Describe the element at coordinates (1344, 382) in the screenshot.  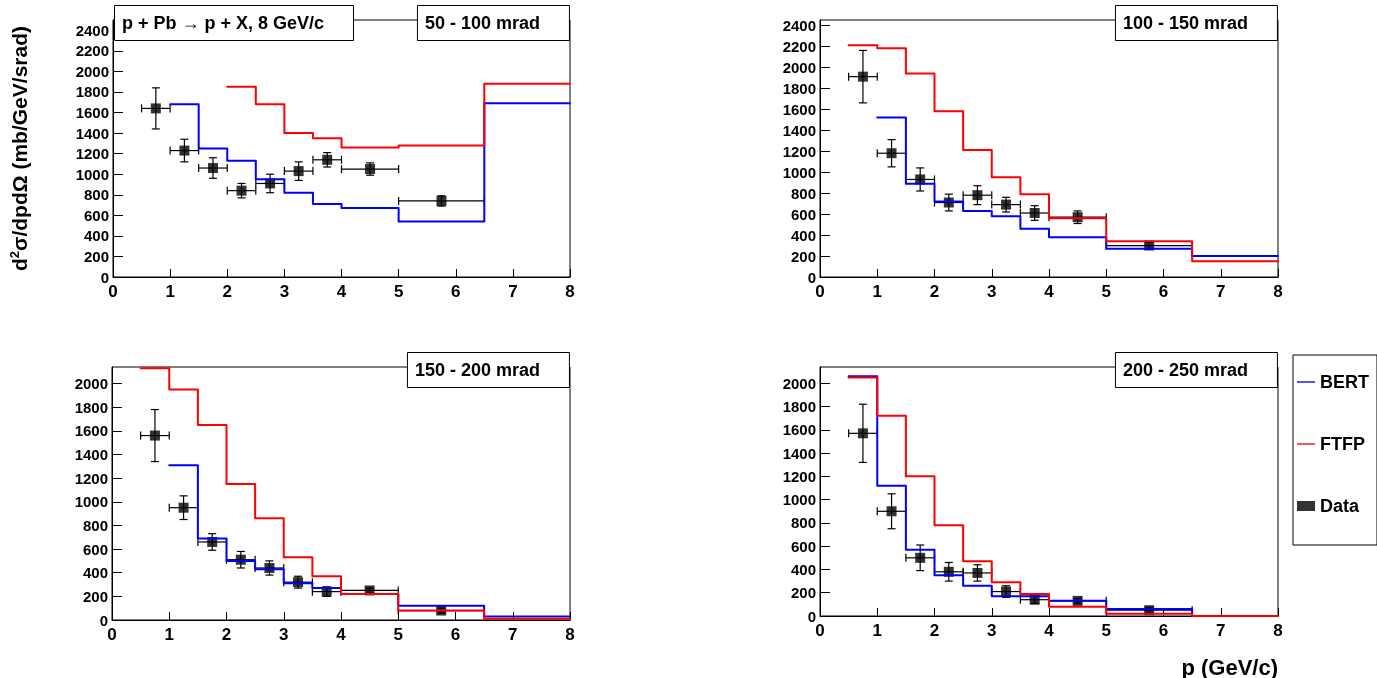
I see `legend-label: BERT` at that location.